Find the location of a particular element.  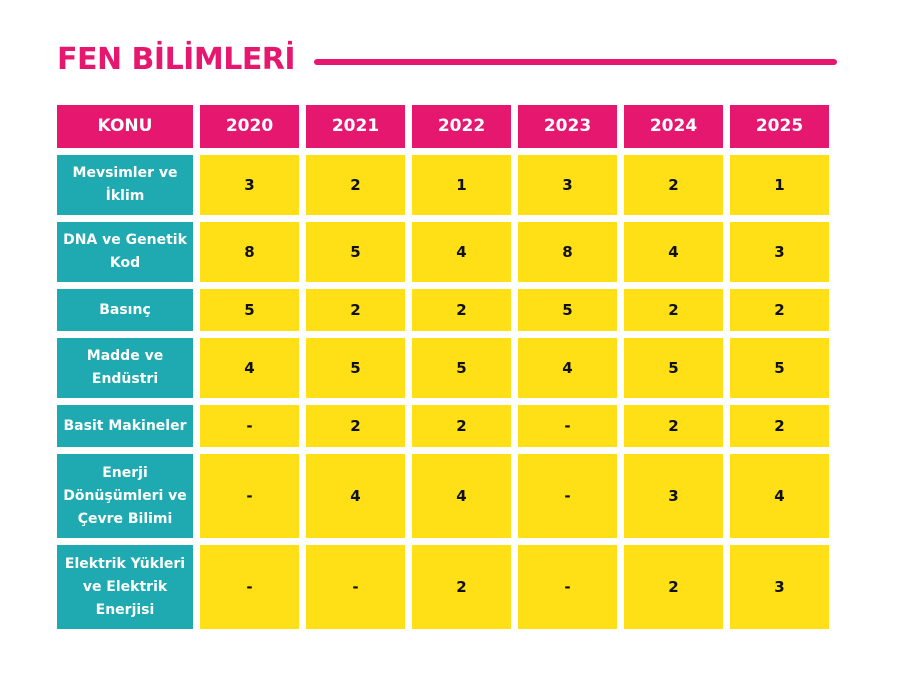

header-cell: 2020 is located at coordinates (249, 126).